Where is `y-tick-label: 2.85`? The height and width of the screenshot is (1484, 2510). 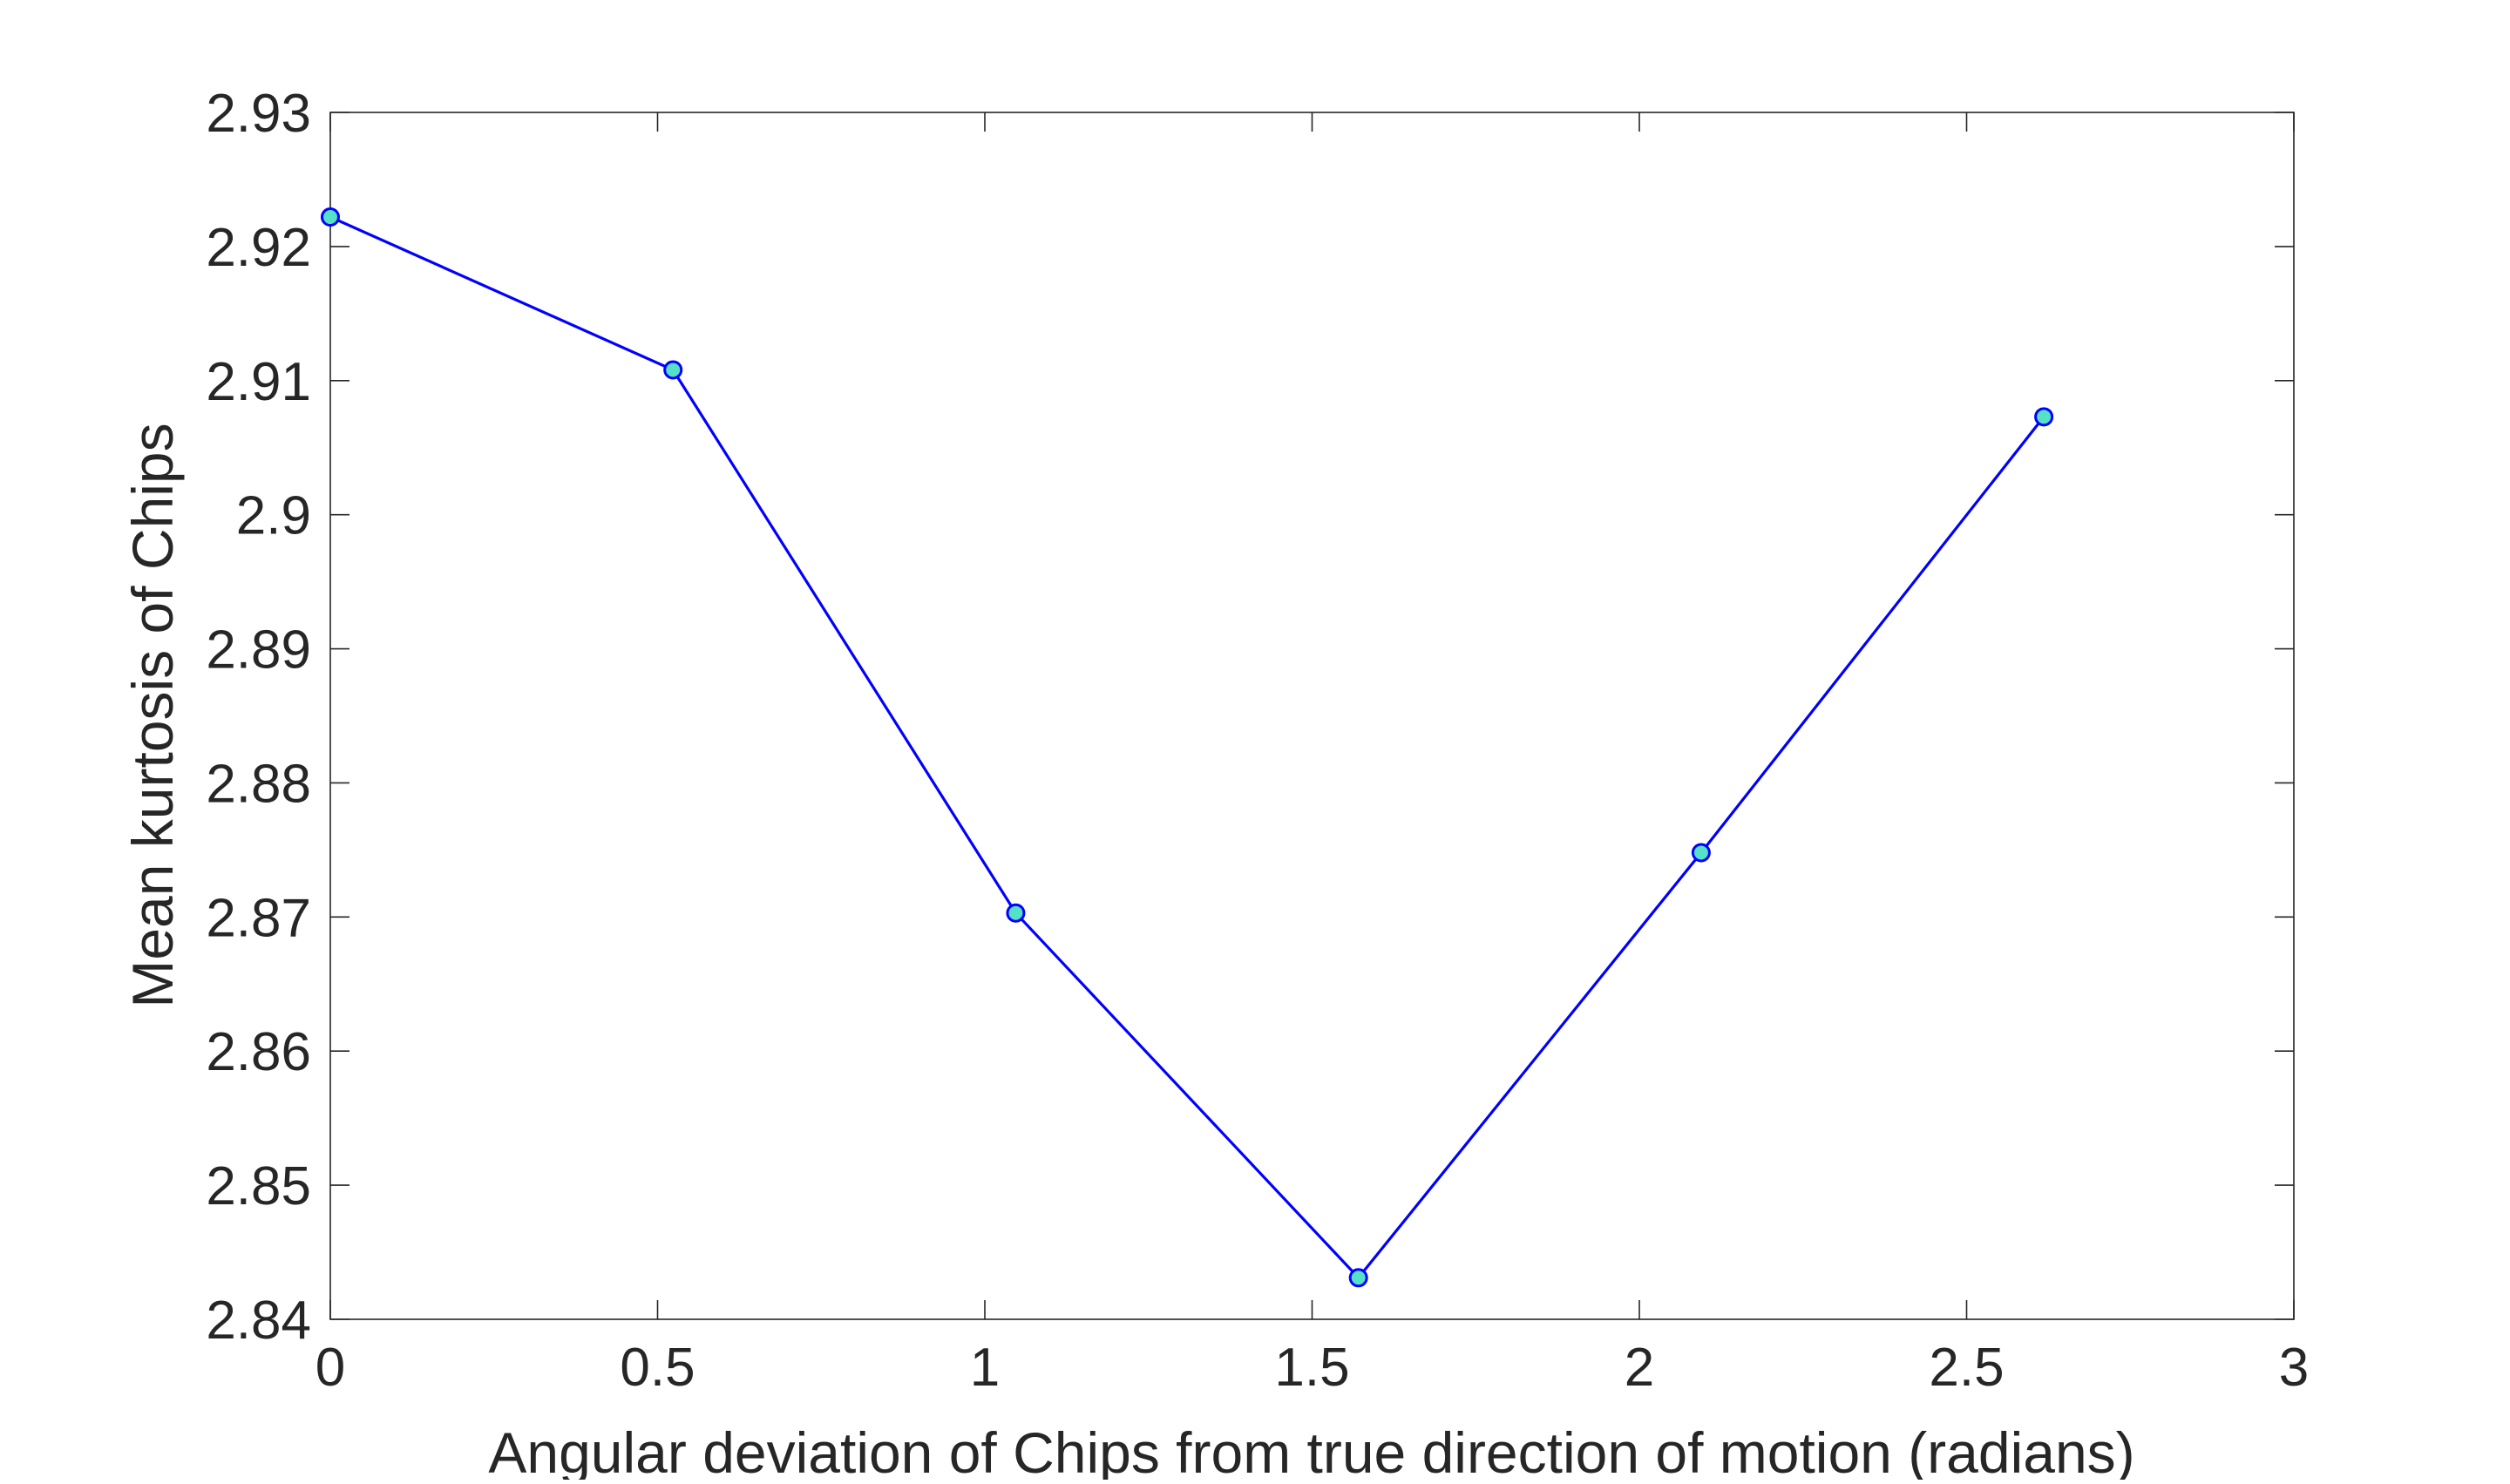 y-tick-label: 2.85 is located at coordinates (258, 1186).